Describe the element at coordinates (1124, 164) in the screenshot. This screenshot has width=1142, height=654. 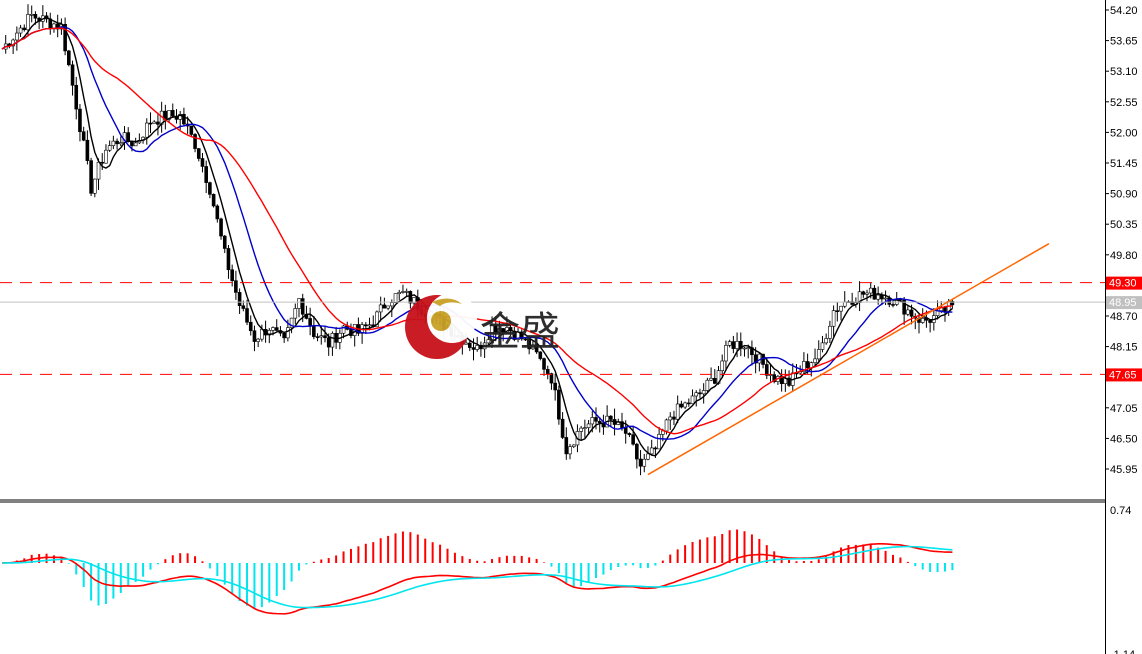
I see `axis-tick-label: 51.45` at that location.